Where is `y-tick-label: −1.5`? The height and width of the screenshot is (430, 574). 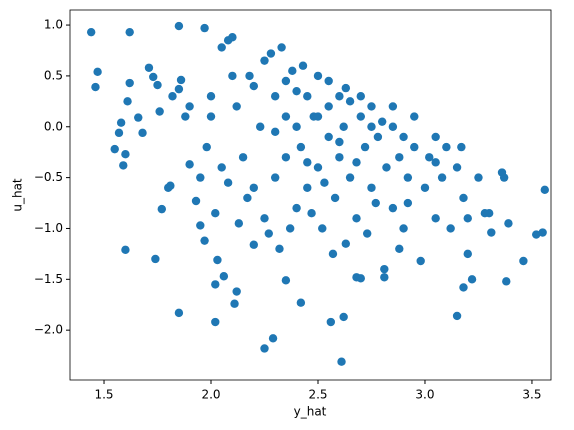 y-tick-label: −1.5 is located at coordinates (48, 279).